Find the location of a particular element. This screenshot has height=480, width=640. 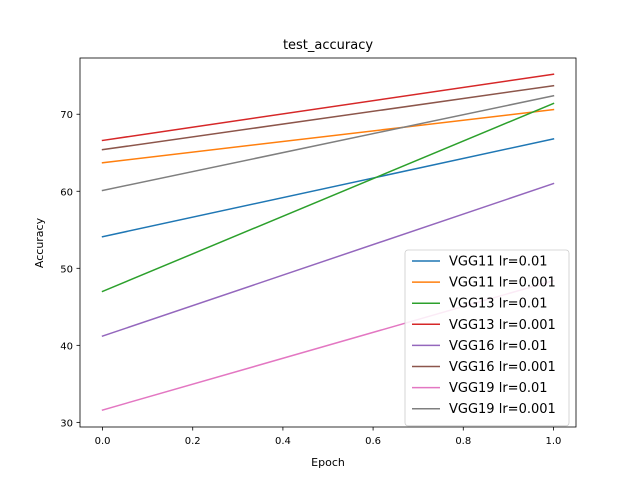

y-tick-label: 30 is located at coordinates (66, 423).